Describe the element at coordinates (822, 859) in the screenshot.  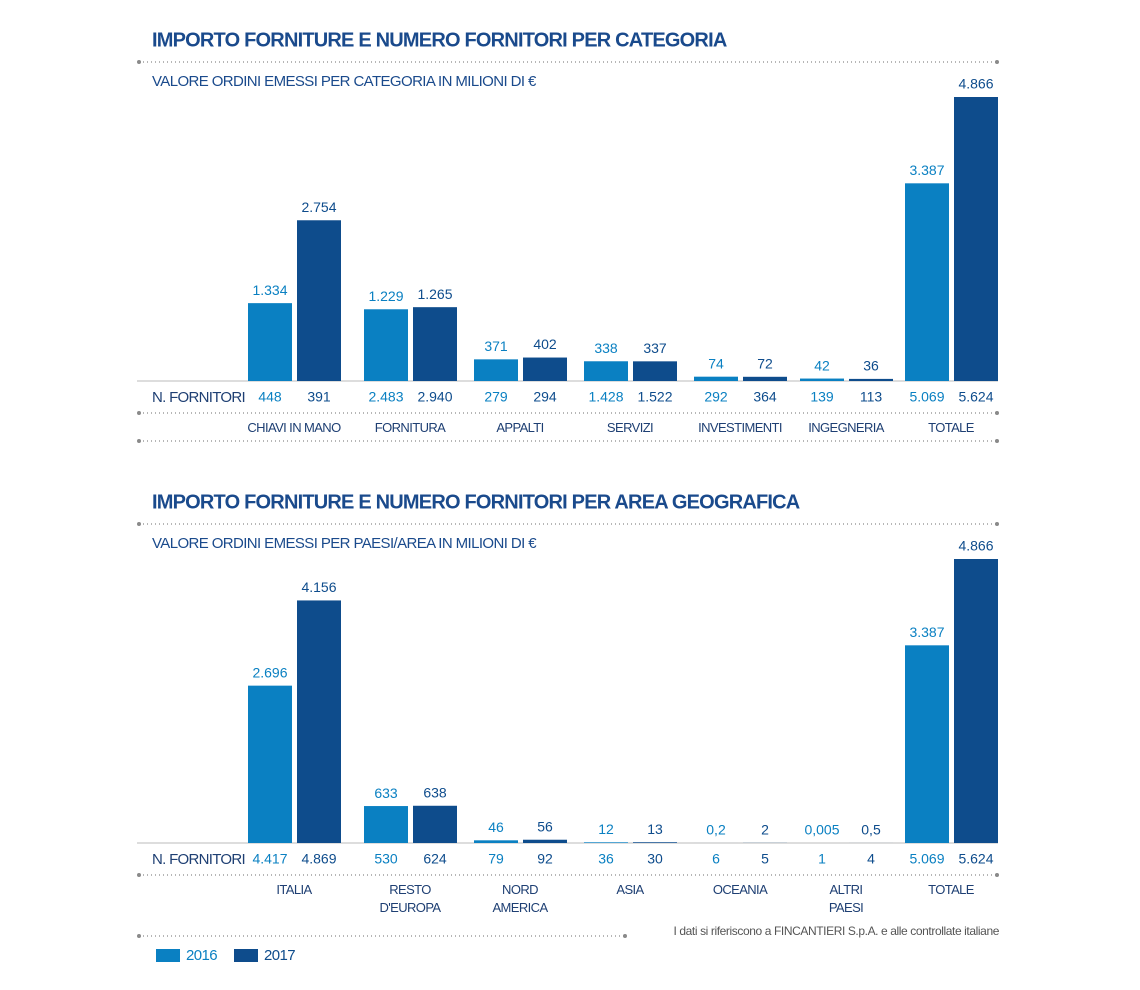
I see `supplier-count: 1` at that location.